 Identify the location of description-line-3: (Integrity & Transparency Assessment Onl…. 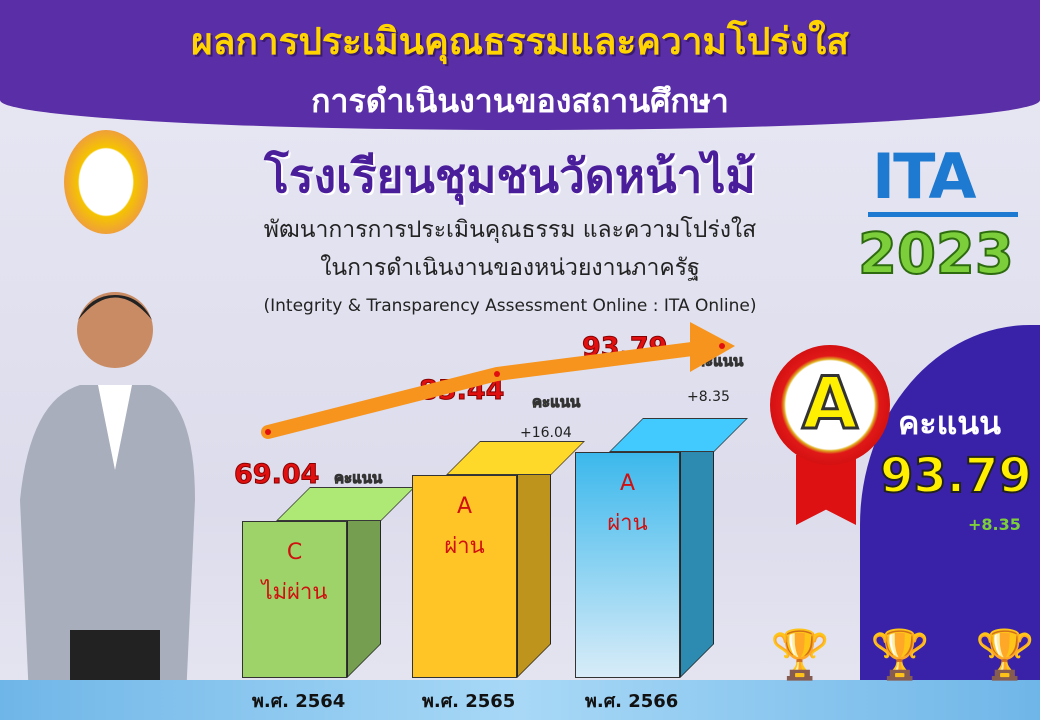
(510, 306).